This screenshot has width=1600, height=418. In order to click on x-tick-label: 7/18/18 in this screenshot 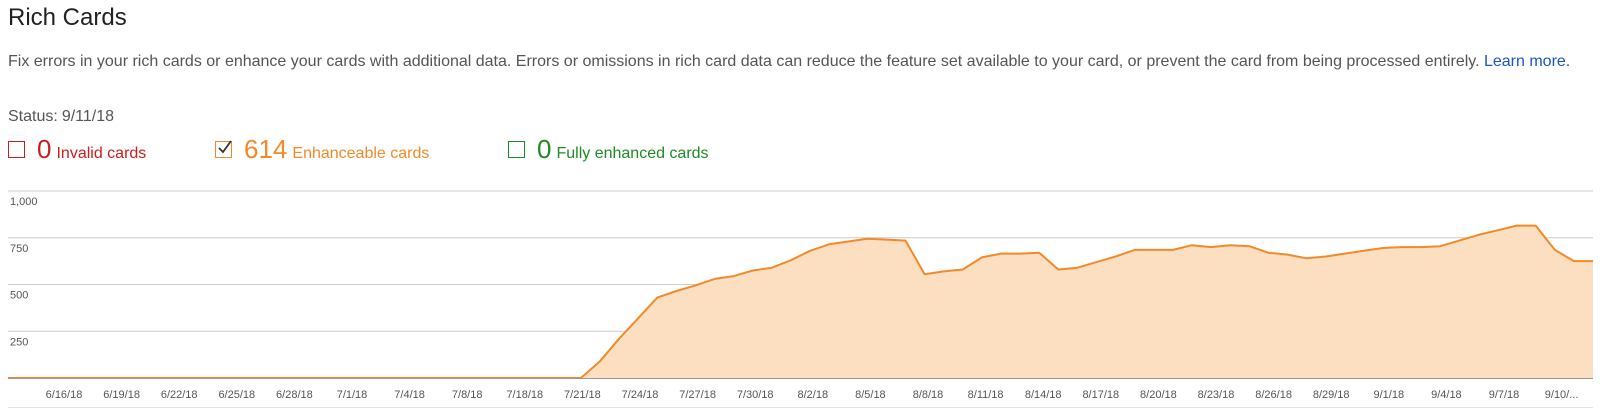, I will do `click(524, 395)`.